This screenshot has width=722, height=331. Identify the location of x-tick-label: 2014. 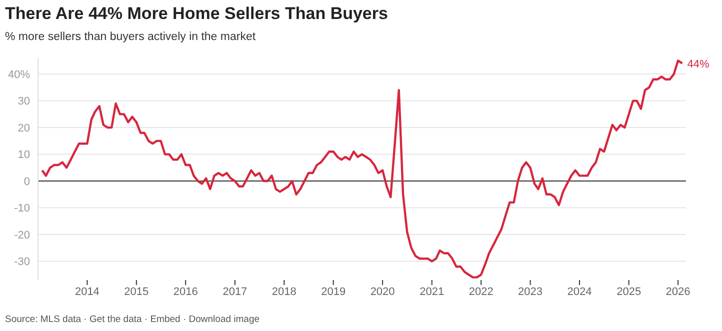
(87, 292).